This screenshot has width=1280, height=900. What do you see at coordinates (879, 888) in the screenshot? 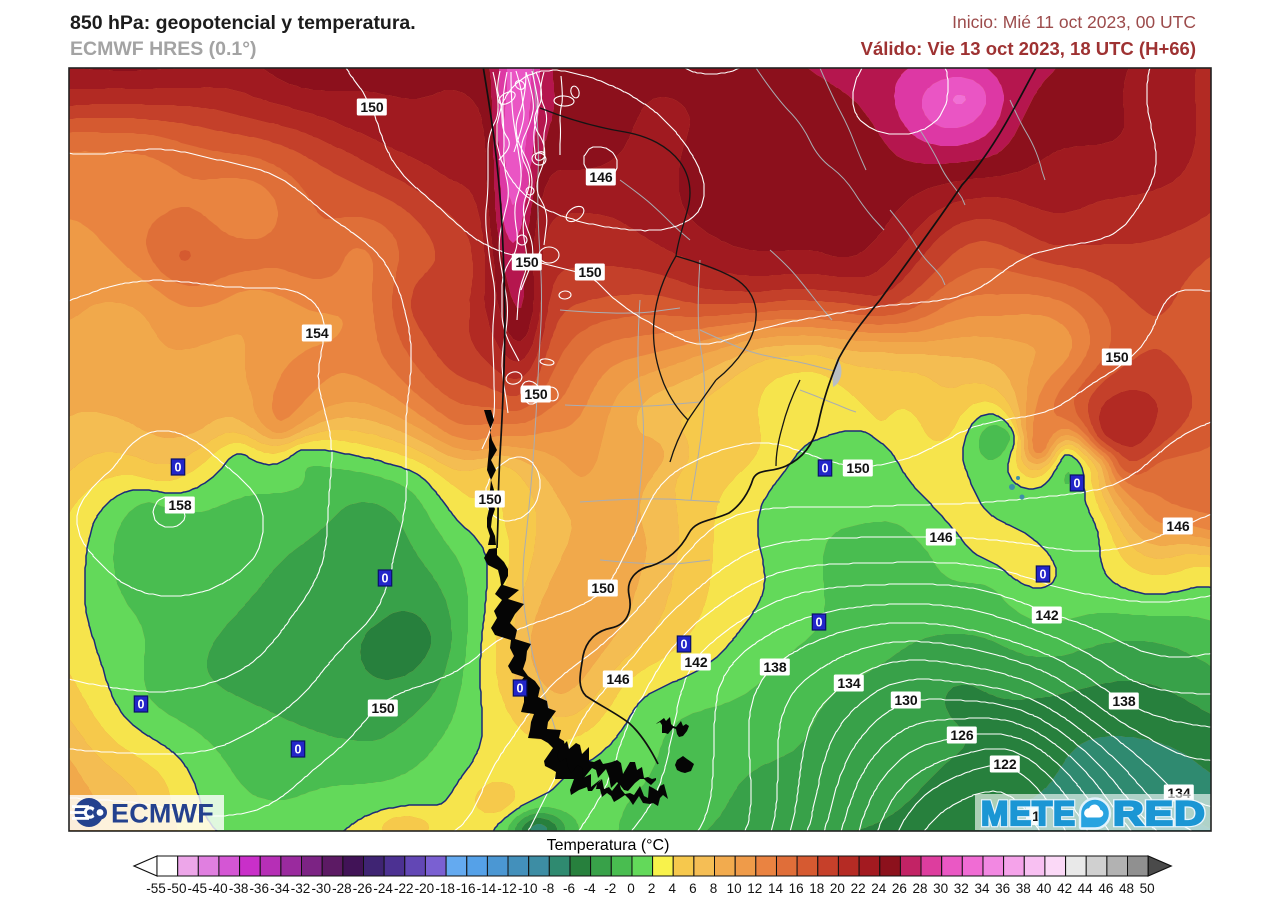
I see `svg-text: 24` at bounding box center [879, 888].